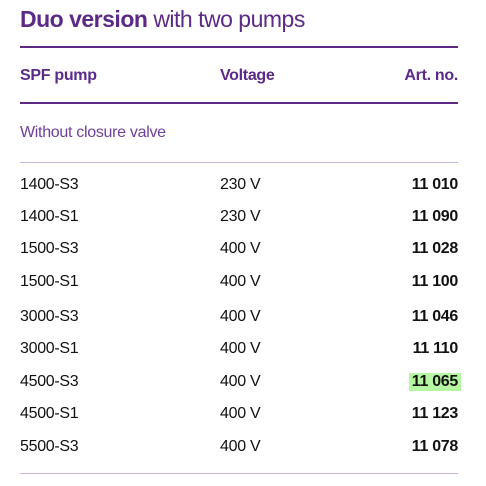 Image resolution: width=486 pixels, height=486 pixels. Describe the element at coordinates (435, 316) in the screenshot. I see `table-cell: 11 046` at that location.